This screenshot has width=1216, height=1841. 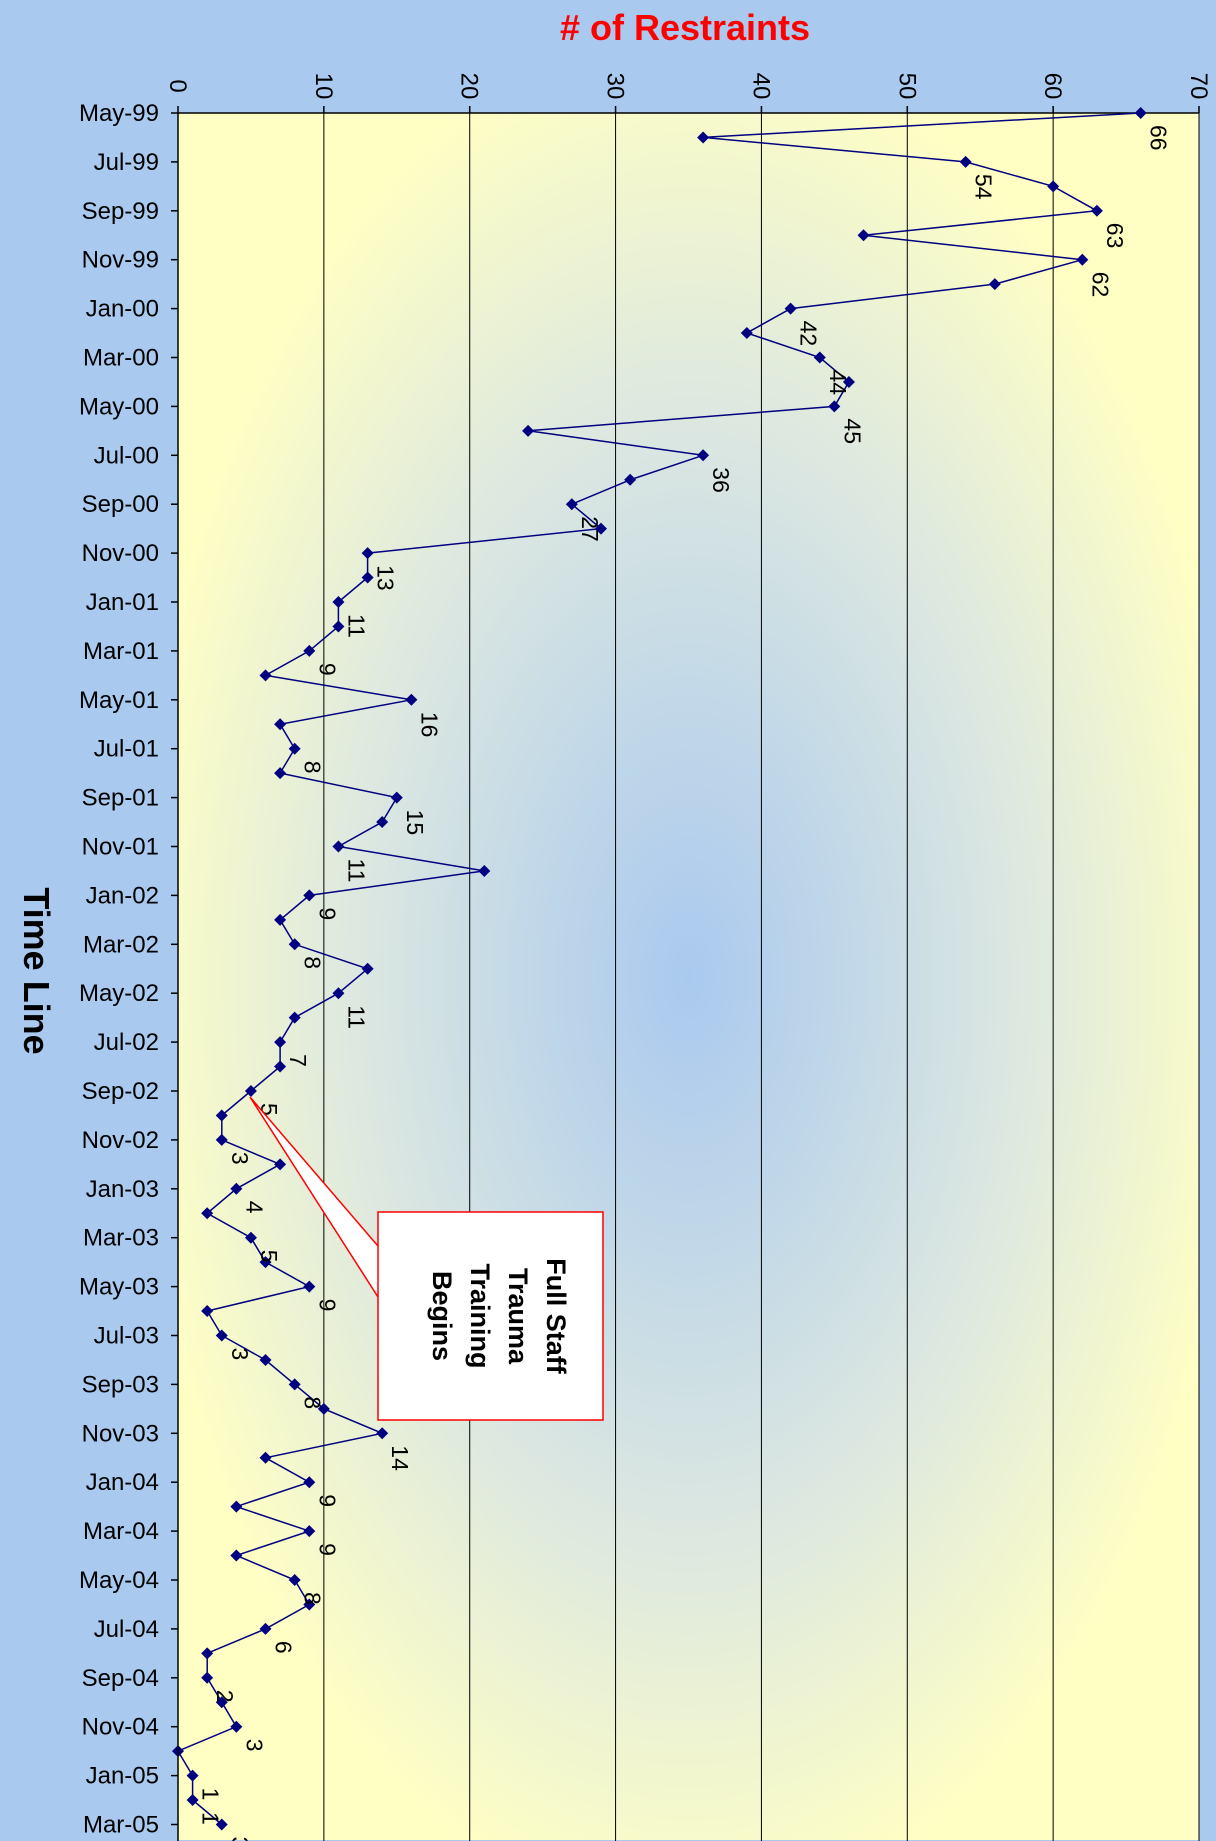 I want to click on value-tick-label: 0, so click(x=177, y=85).